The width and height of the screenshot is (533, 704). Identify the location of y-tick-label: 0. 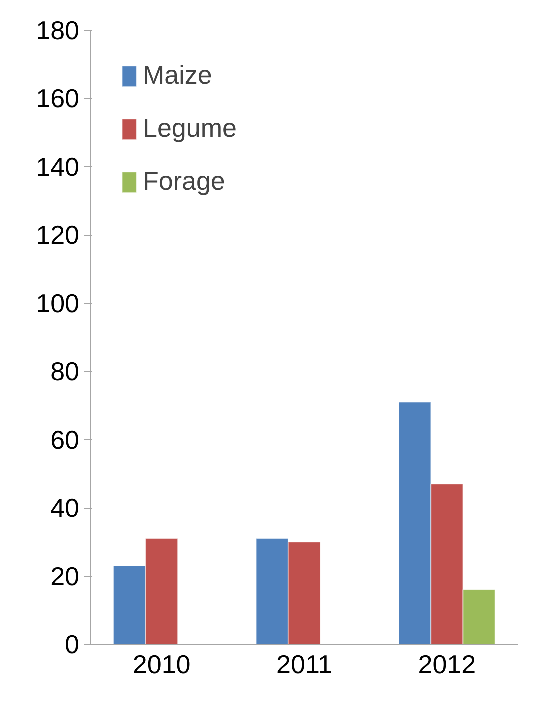
(72, 645).